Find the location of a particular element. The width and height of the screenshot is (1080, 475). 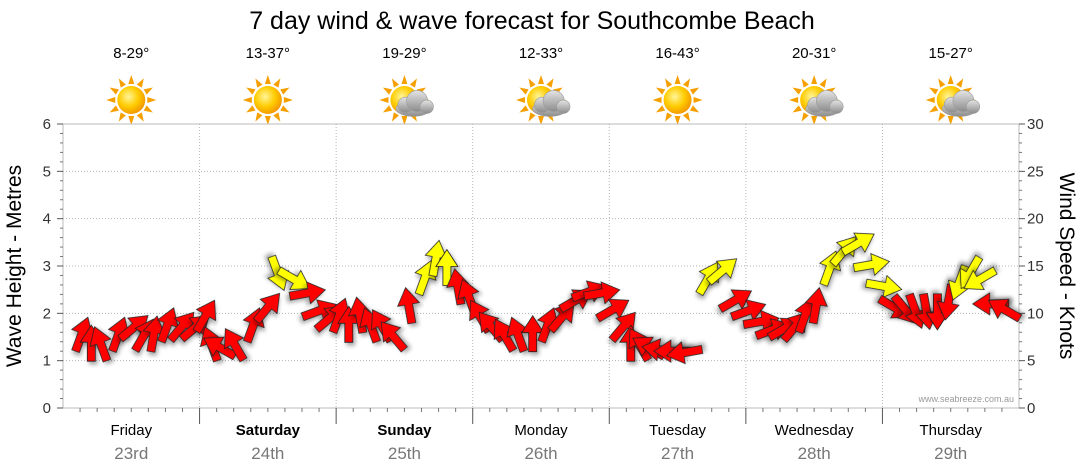

y-axis-label-right: Wind Speed - Knots is located at coordinates (1066, 266).